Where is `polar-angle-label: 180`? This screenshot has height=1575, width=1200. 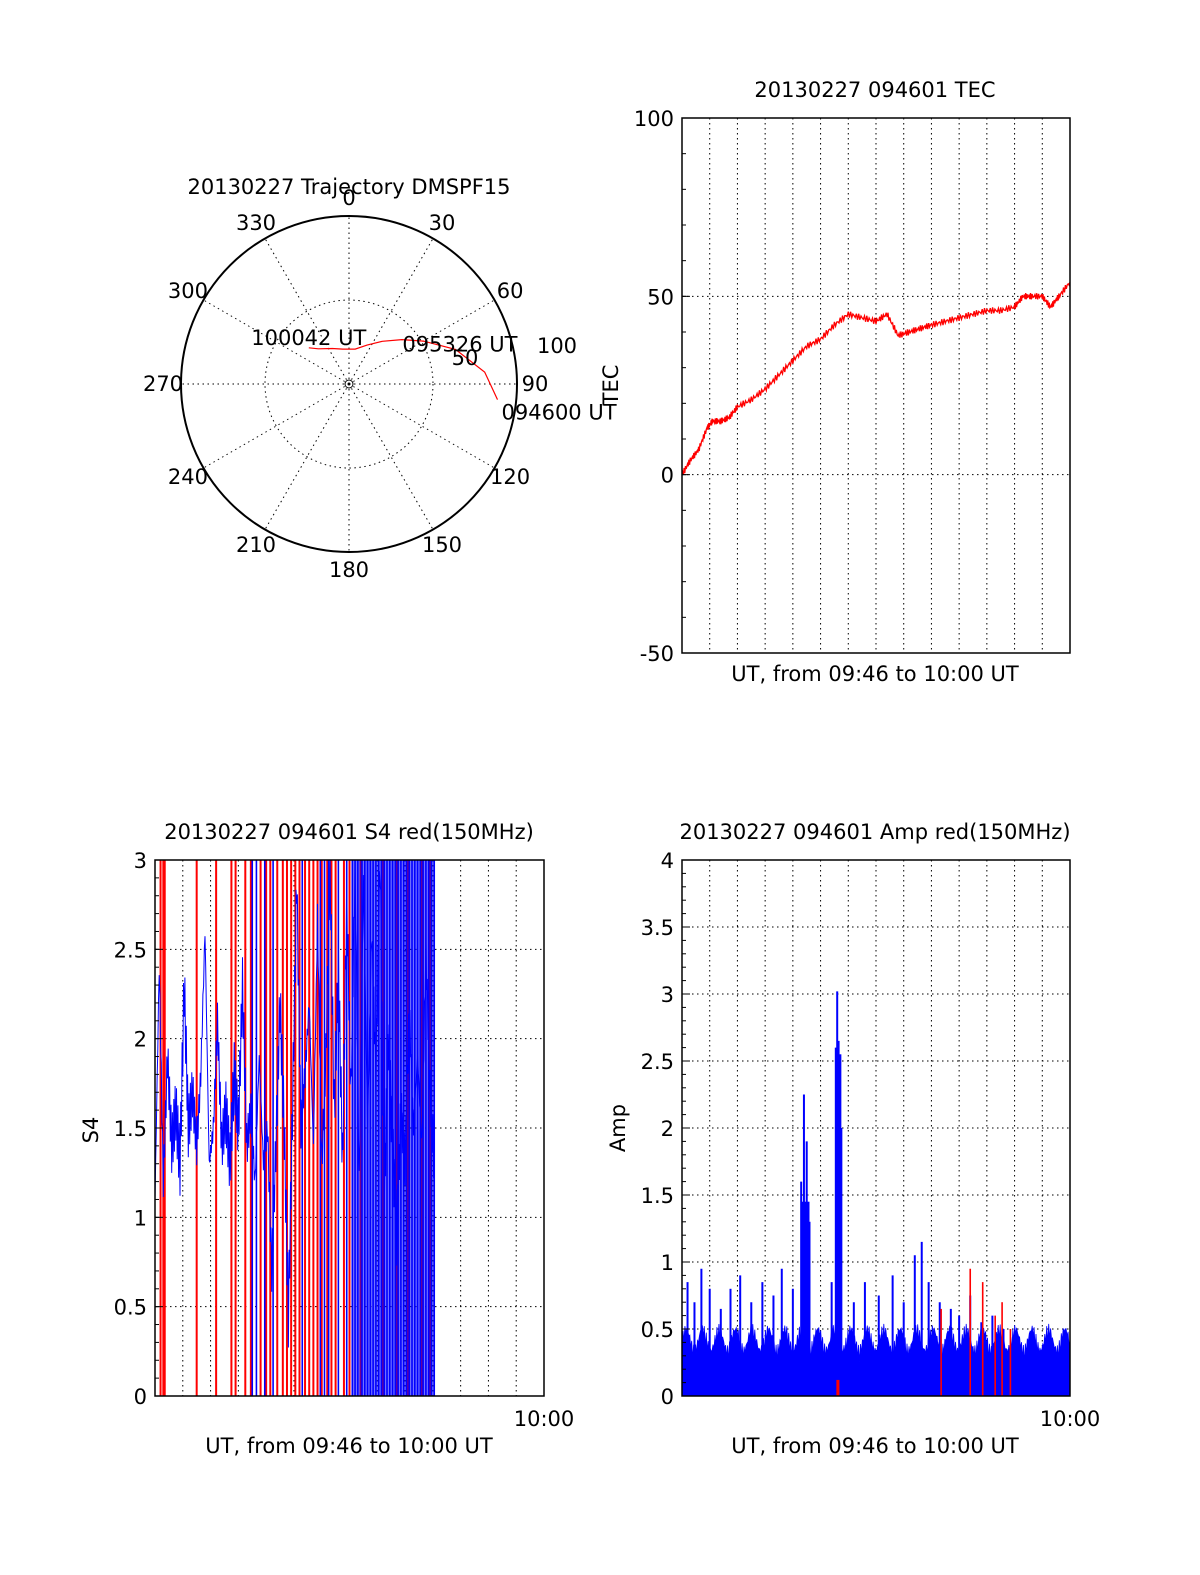
polar-angle-label: 180 is located at coordinates (349, 570).